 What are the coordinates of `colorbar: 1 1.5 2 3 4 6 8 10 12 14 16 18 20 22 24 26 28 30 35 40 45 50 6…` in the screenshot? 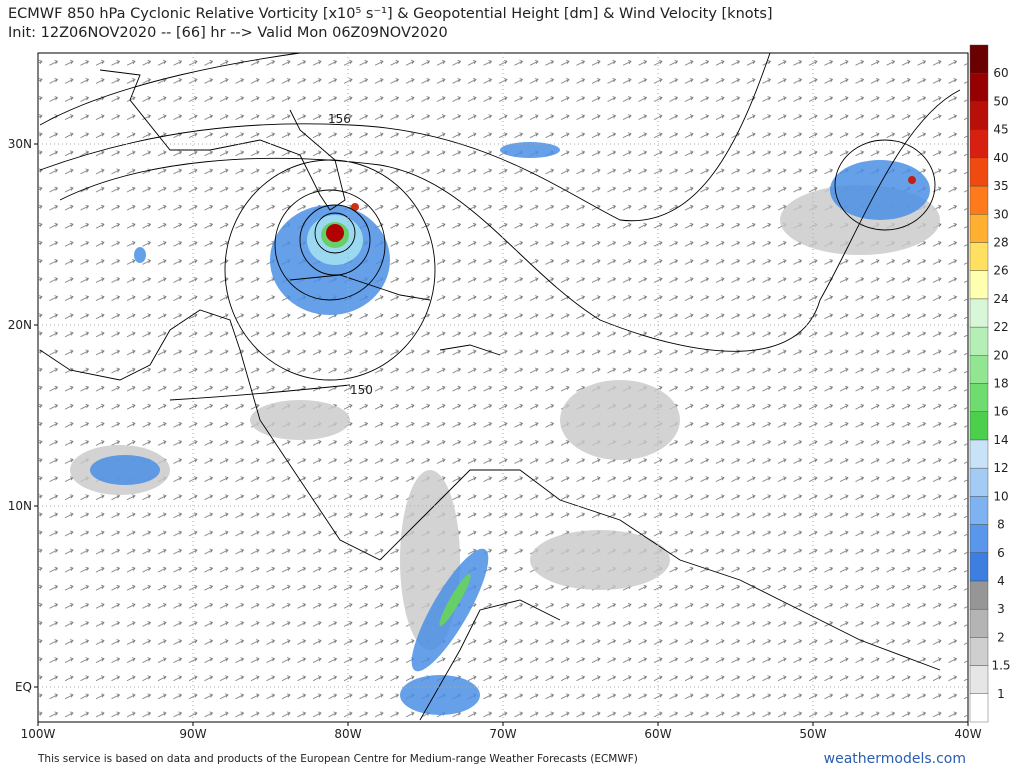 It's located at (990, 383).